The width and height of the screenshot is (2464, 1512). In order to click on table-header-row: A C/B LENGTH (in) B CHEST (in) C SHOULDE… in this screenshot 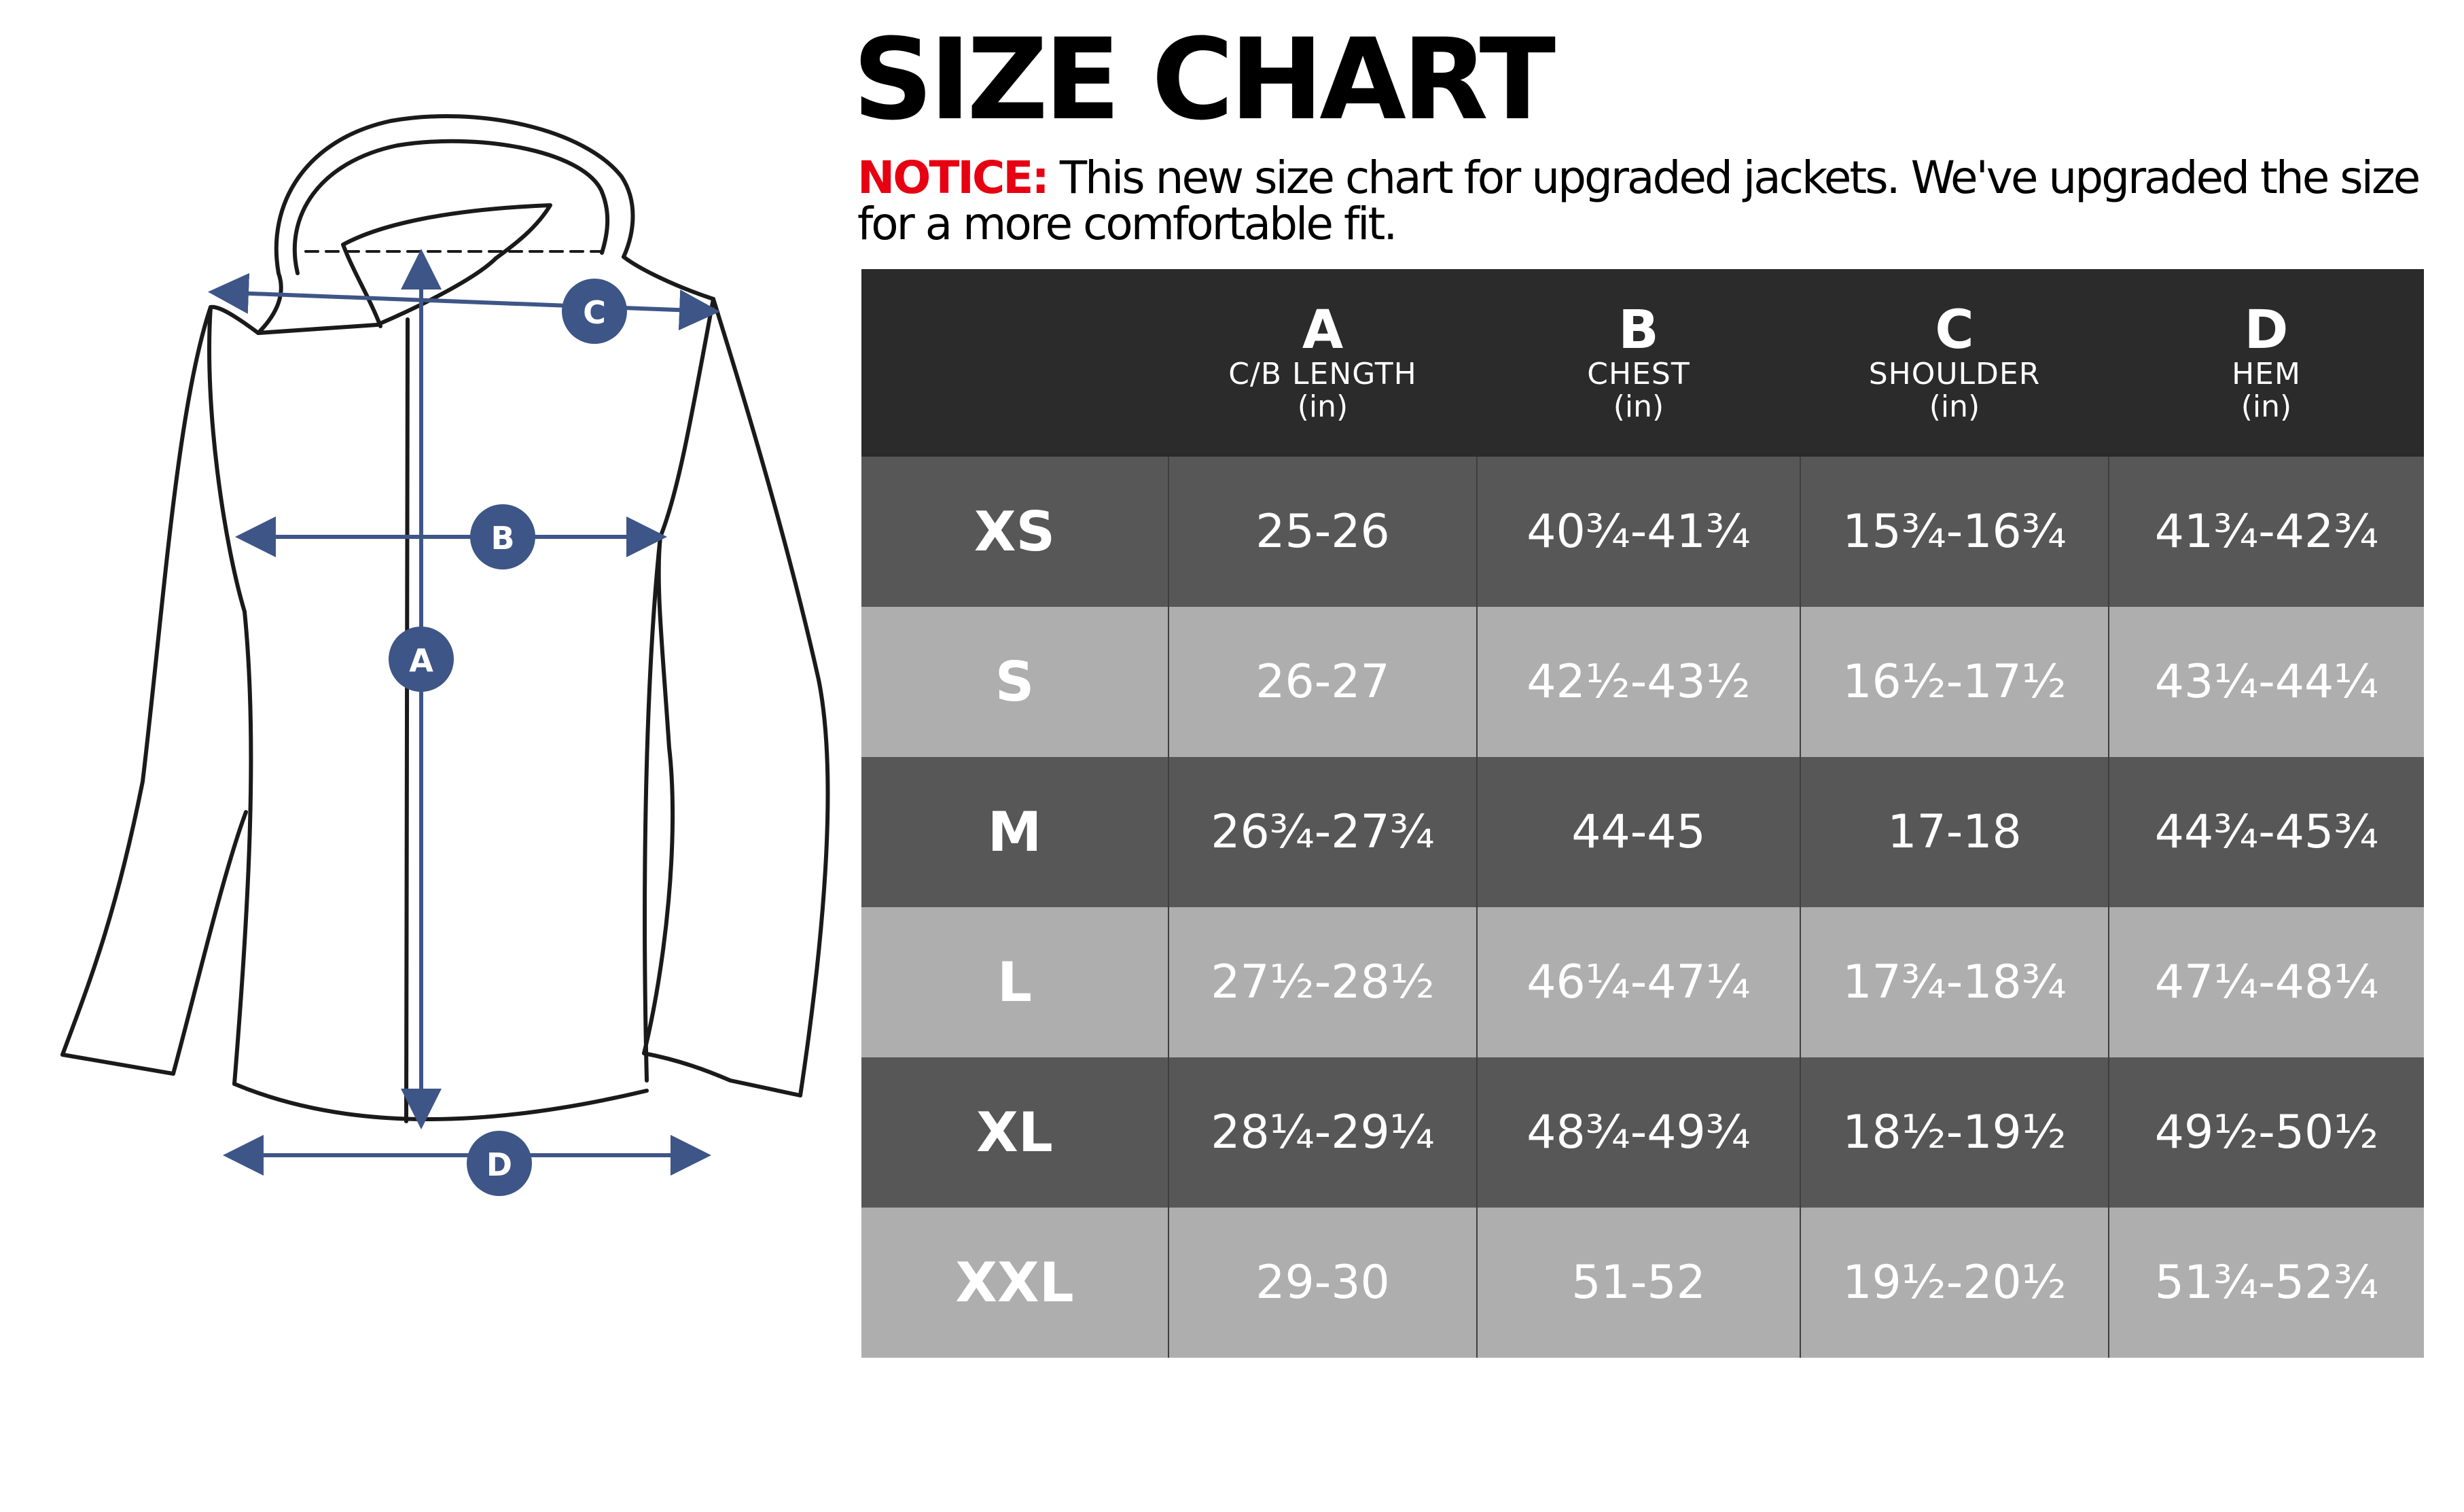, I will do `click(1642, 363)`.